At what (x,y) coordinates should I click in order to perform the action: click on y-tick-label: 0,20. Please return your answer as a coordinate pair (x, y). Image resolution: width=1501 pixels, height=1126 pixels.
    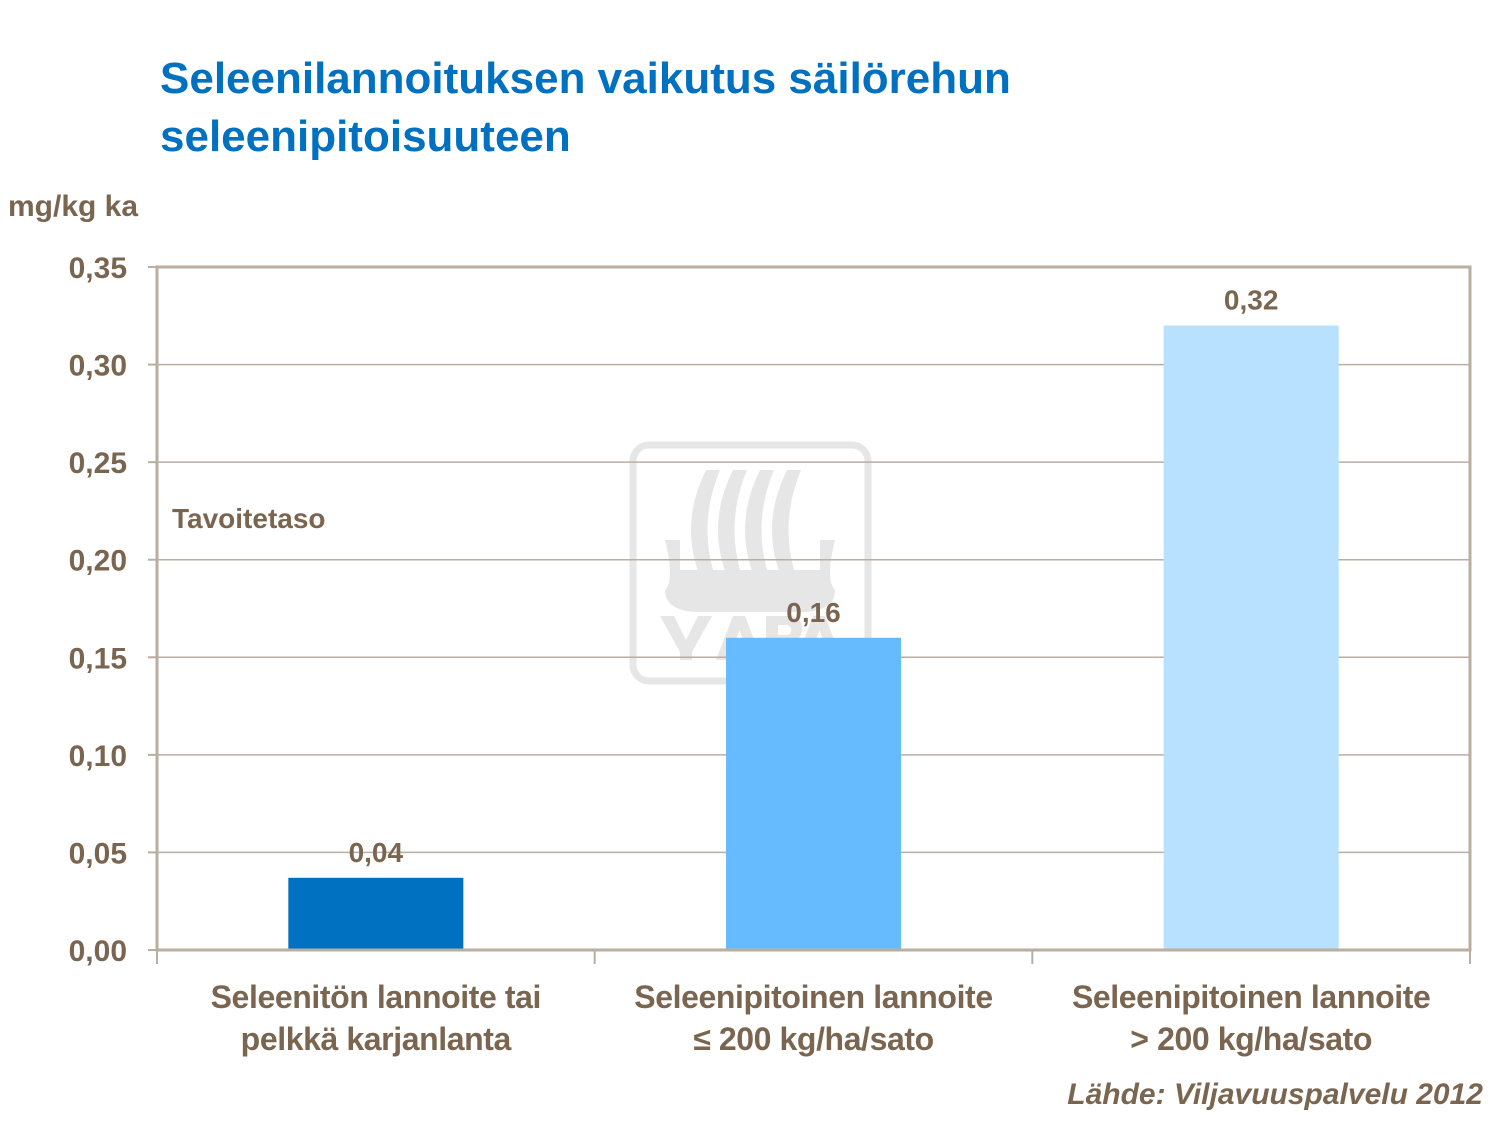
    Looking at the image, I should click on (98, 561).